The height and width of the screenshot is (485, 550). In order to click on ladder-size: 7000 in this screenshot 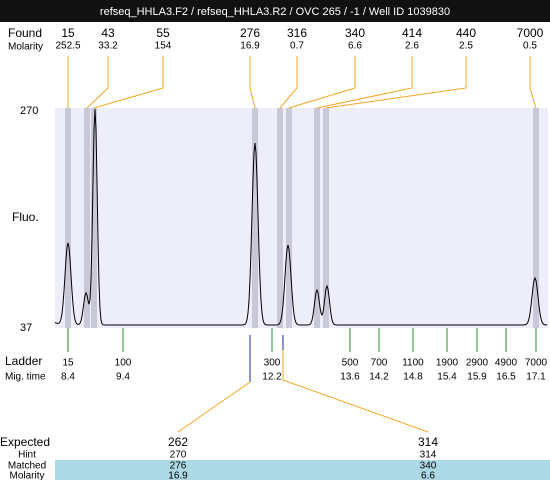, I will do `click(536, 363)`.